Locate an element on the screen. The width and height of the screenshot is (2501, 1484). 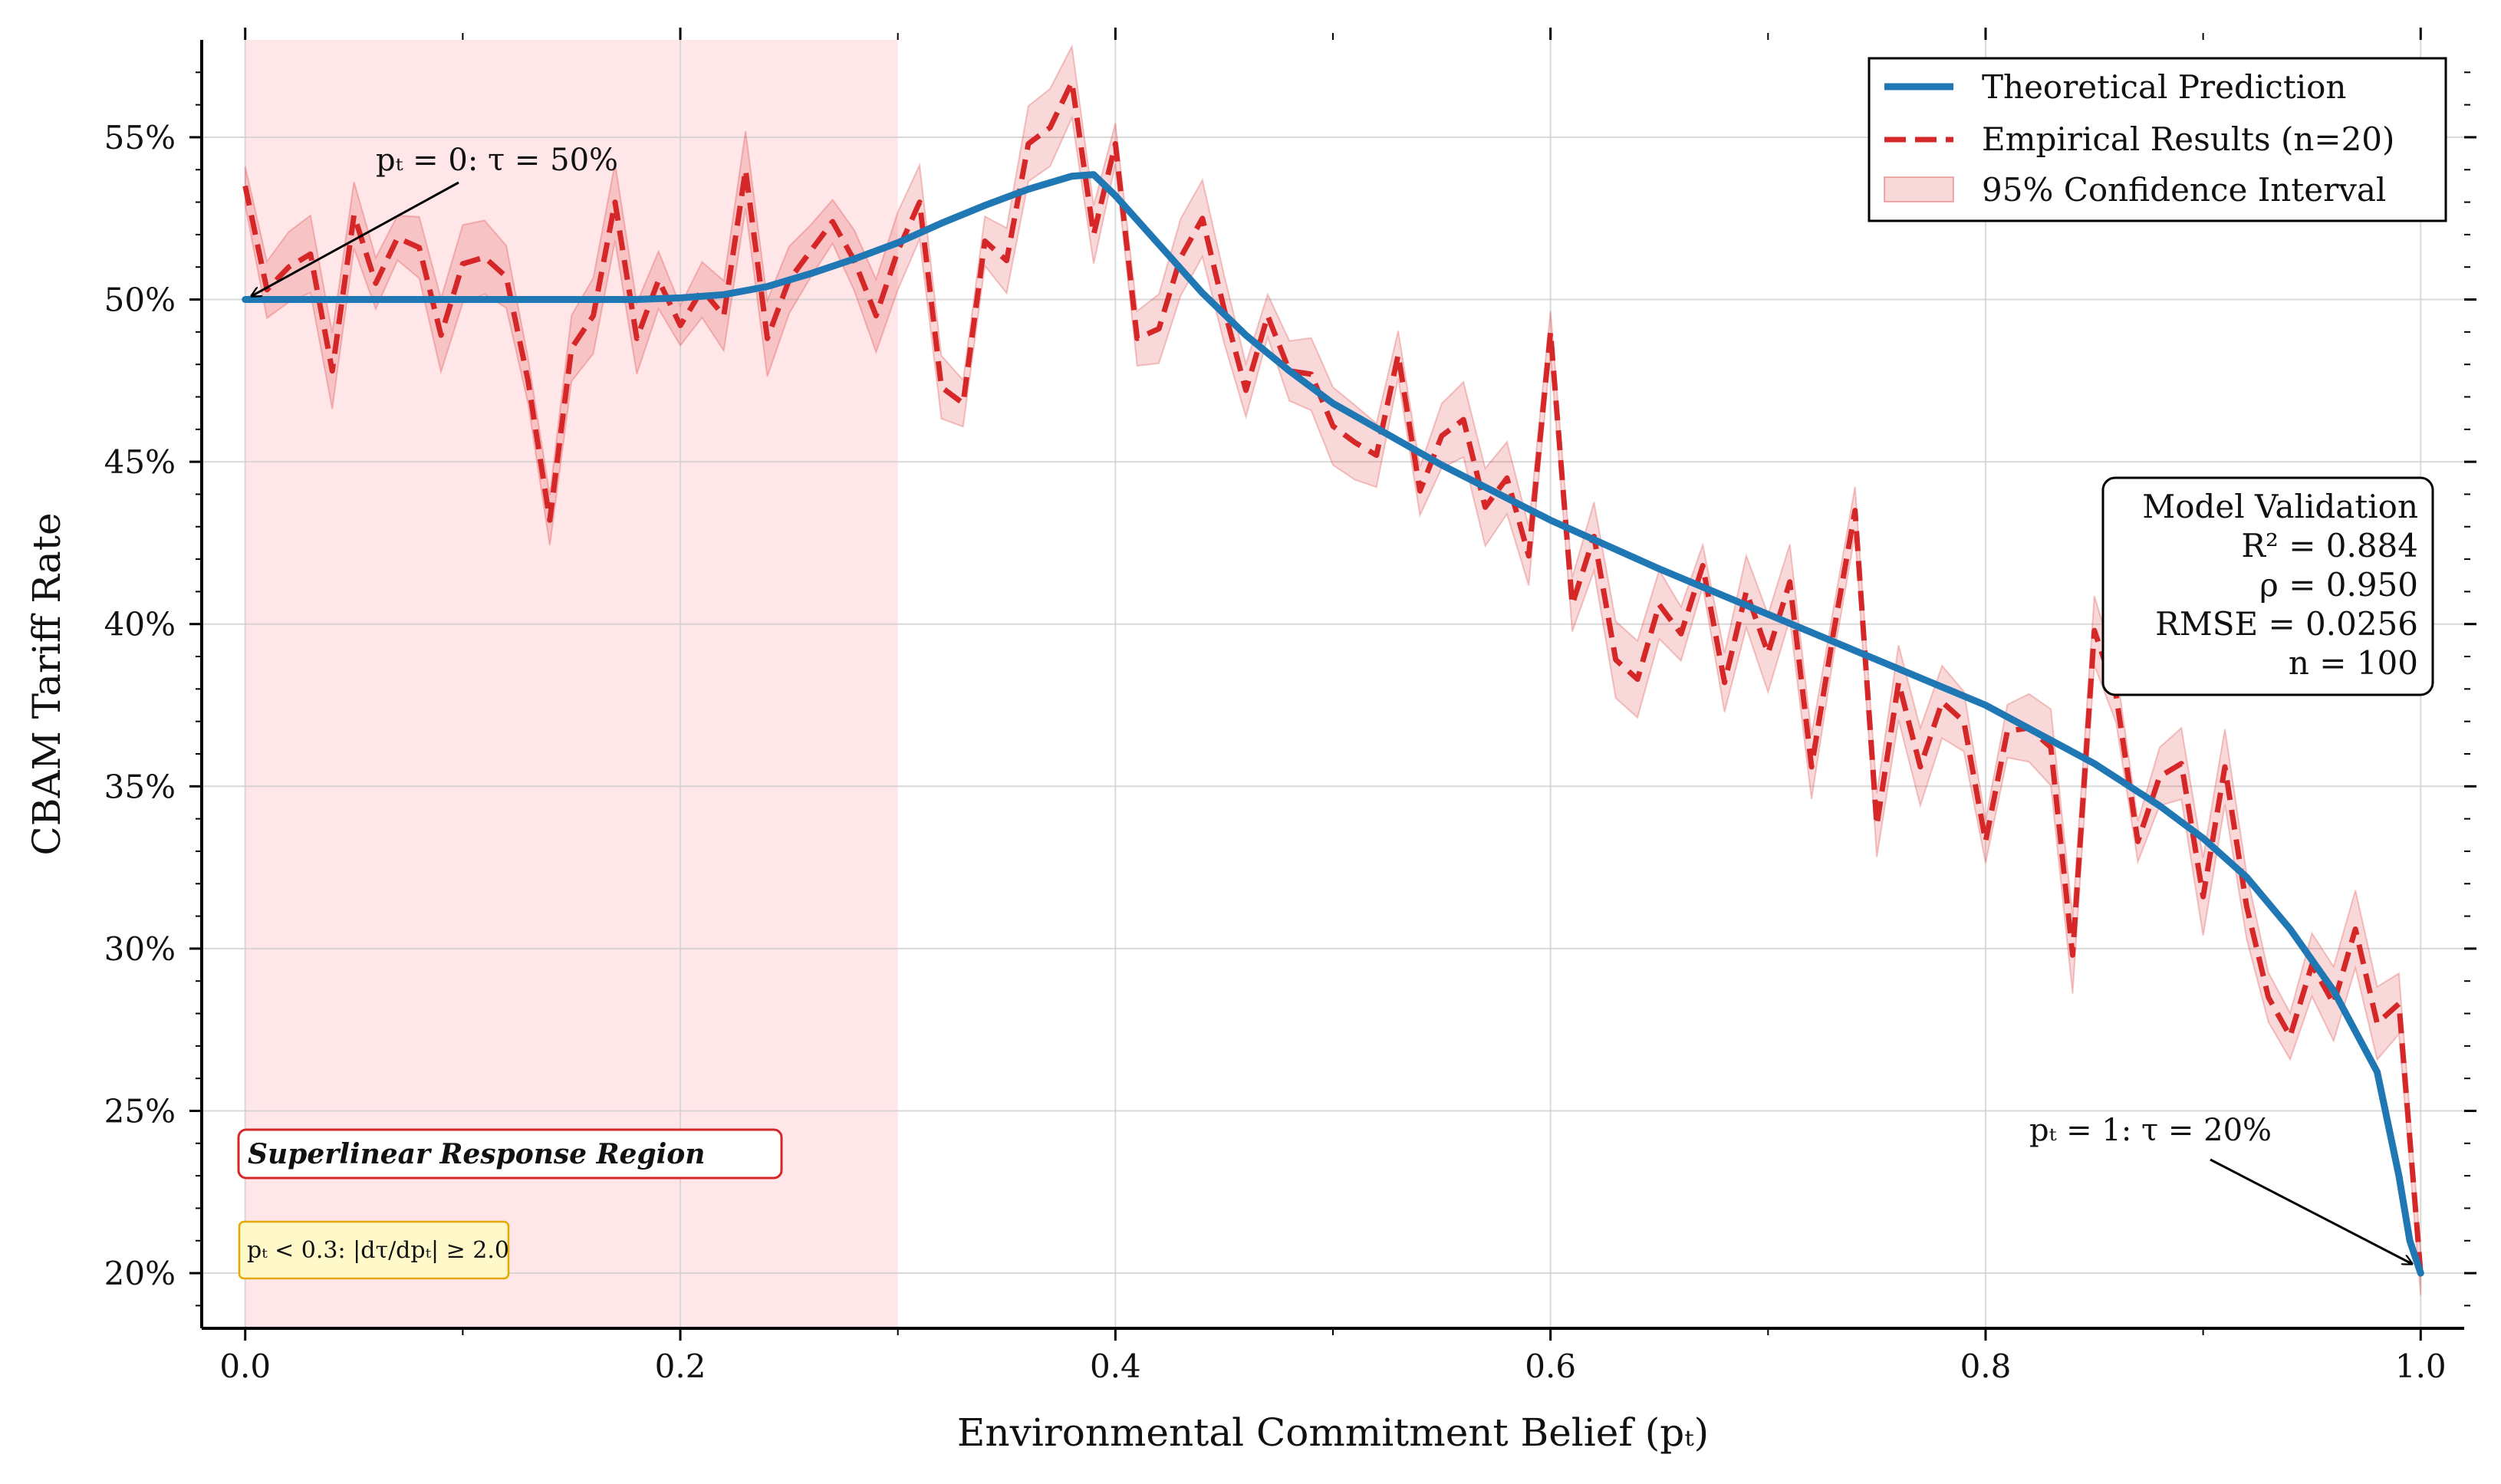
validation-line-1: R² = 0.884 is located at coordinates (2329, 545).